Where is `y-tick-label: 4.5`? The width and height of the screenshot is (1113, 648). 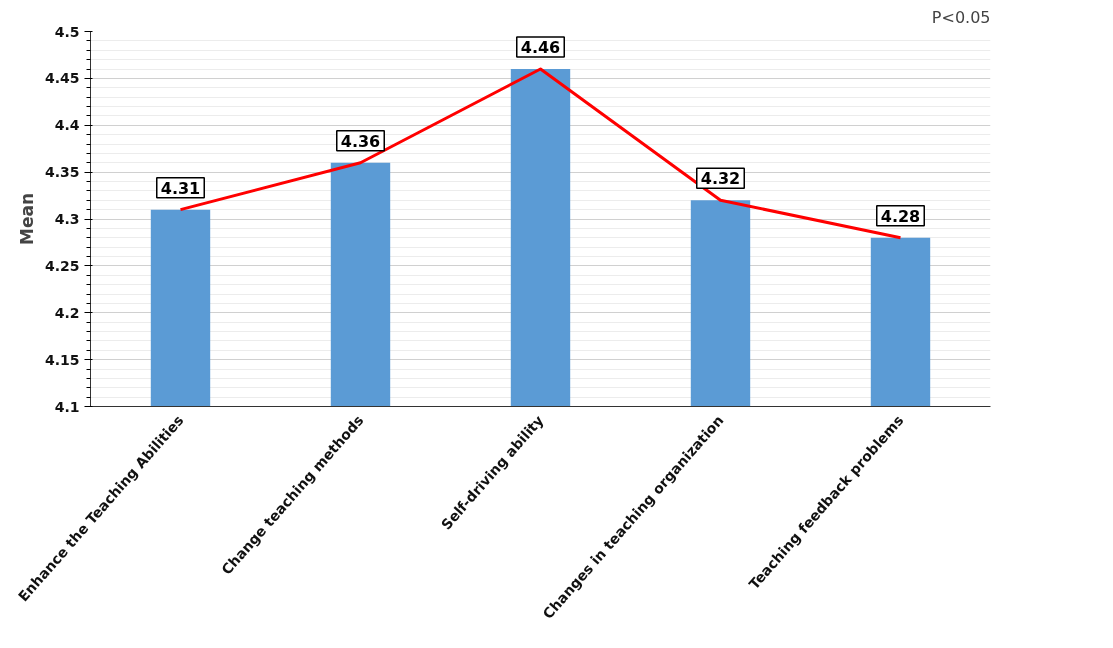 y-tick-label: 4.5 is located at coordinates (67, 31).